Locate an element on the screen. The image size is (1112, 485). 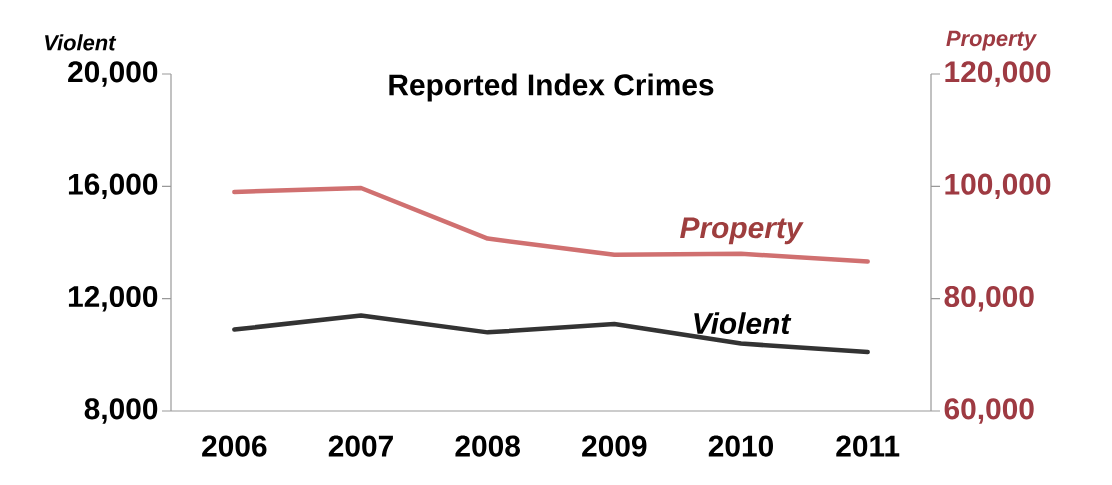
y-tick-label: 20,000 is located at coordinates (113, 74).